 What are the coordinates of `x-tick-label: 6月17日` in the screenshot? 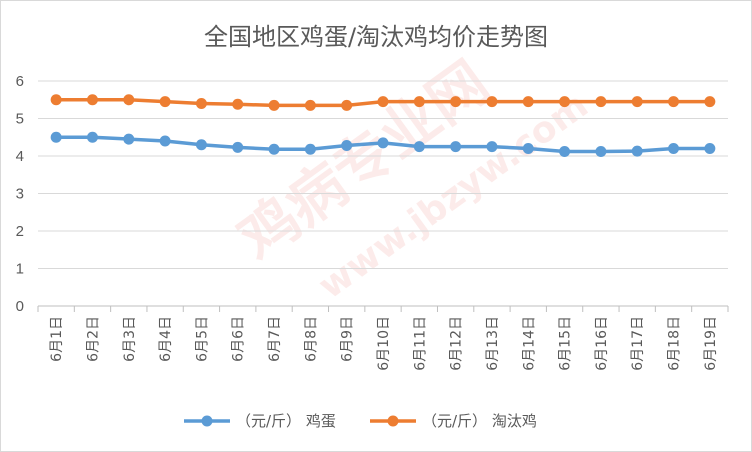 It's located at (638, 343).